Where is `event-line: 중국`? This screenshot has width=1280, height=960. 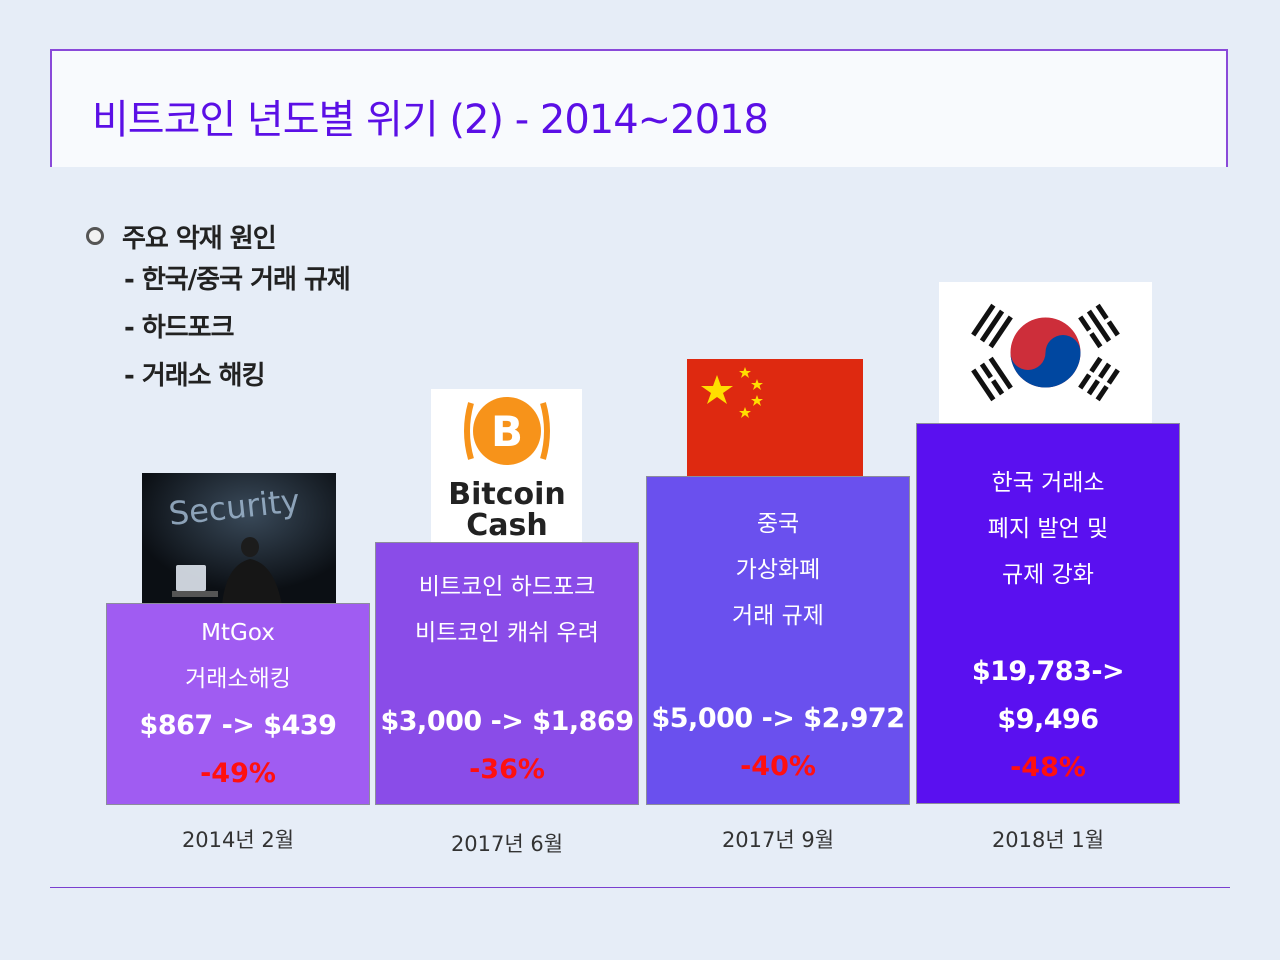
event-line: 중국 is located at coordinates (778, 524).